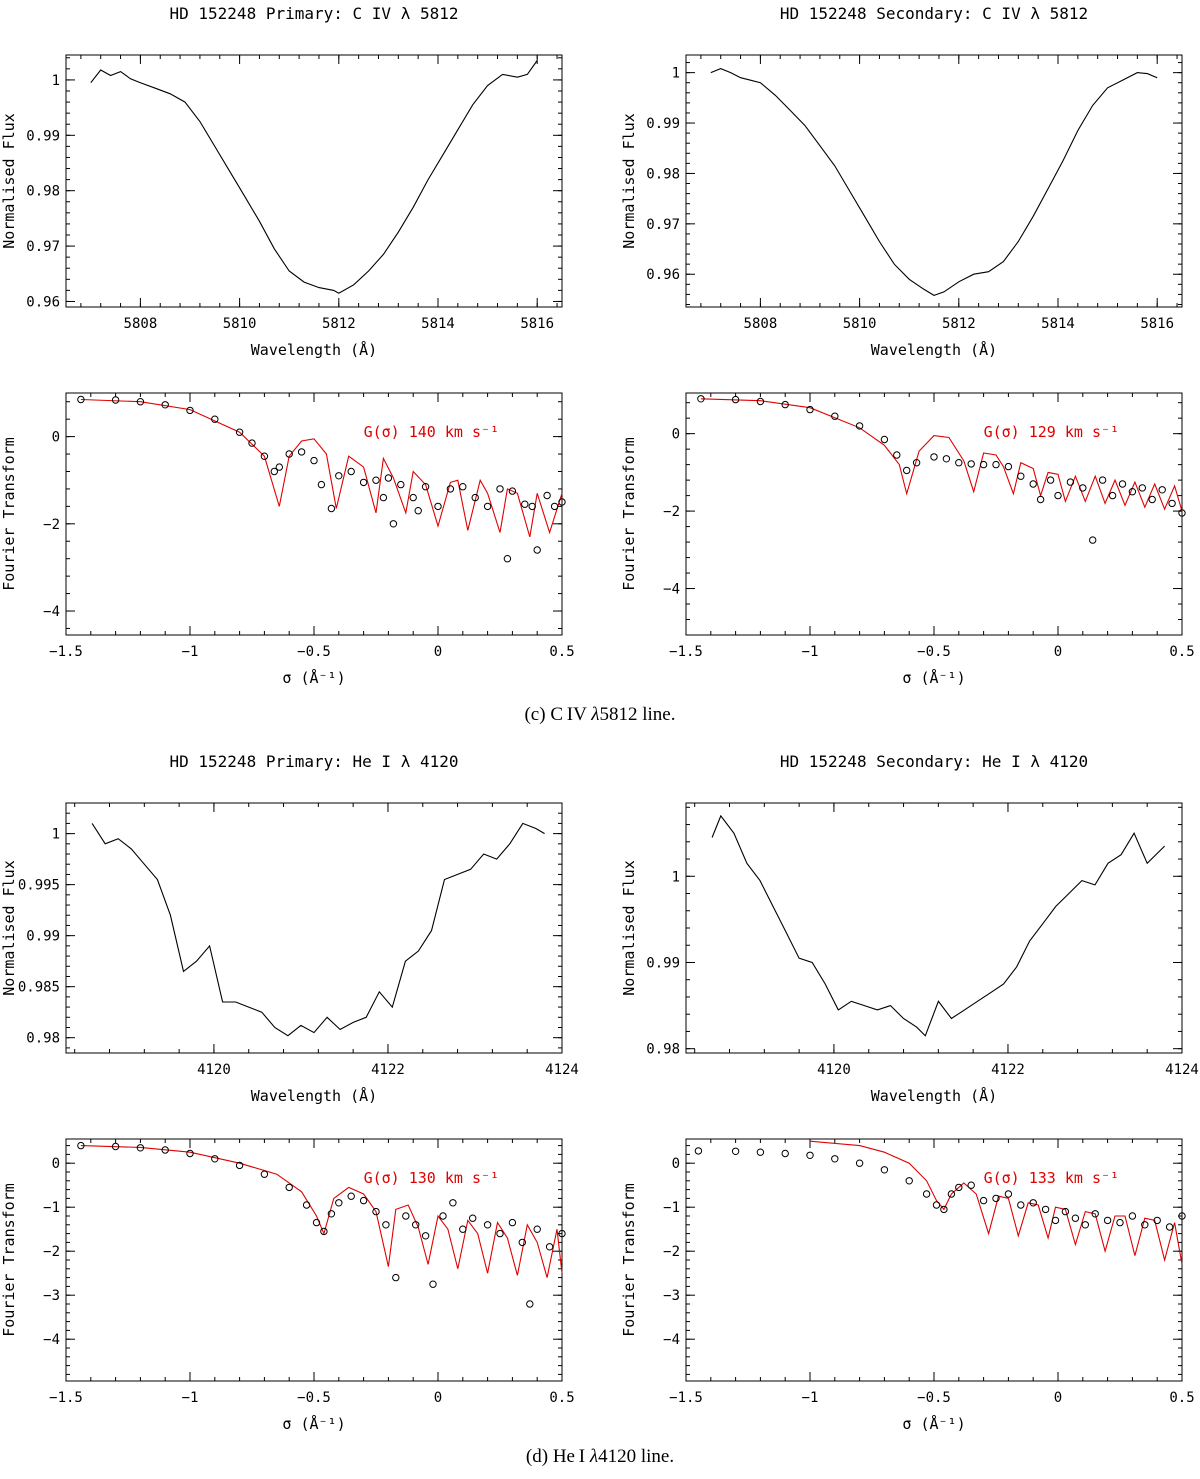 The height and width of the screenshot is (1479, 1200). I want to click on y-tick-label: 0.98, so click(663, 1050).